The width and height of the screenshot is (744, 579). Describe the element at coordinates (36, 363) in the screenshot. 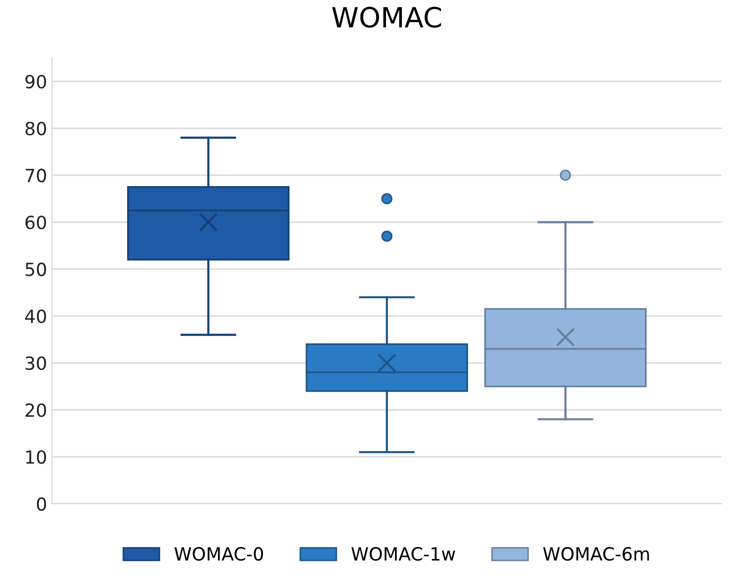

I see `y-tick-label: 30` at that location.